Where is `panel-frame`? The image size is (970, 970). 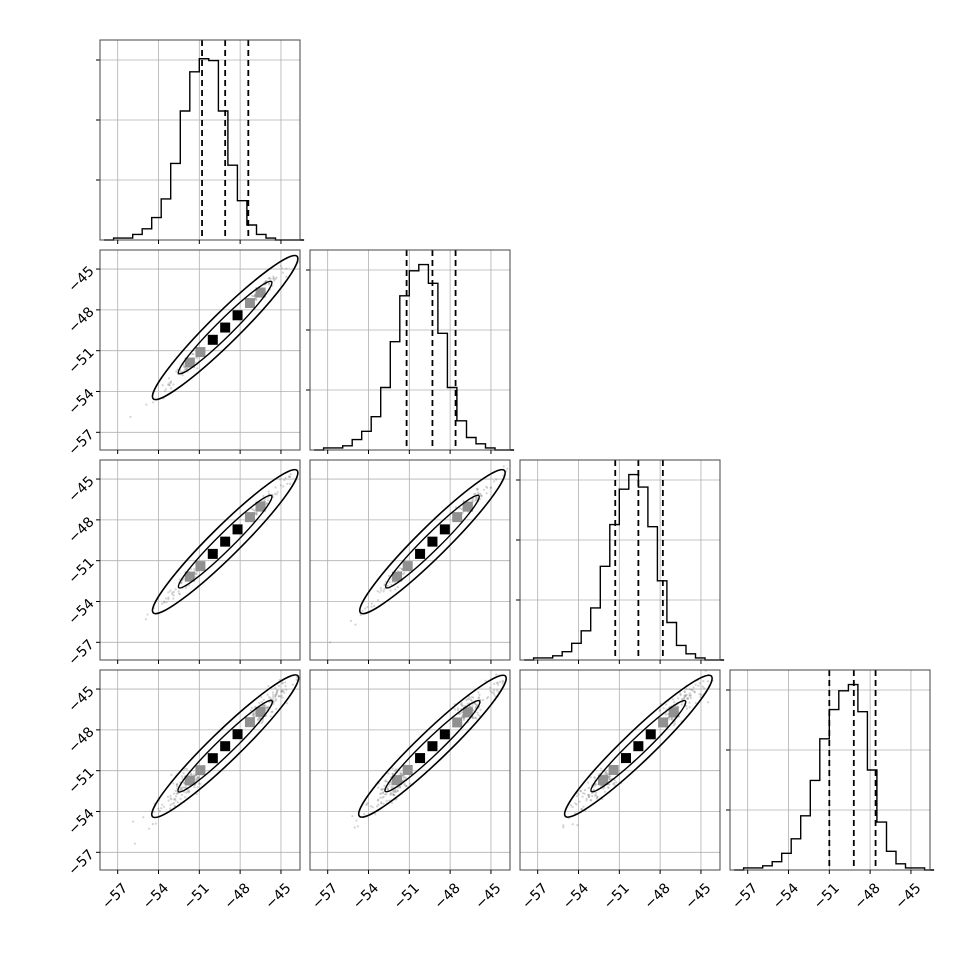 panel-frame is located at coordinates (410, 560).